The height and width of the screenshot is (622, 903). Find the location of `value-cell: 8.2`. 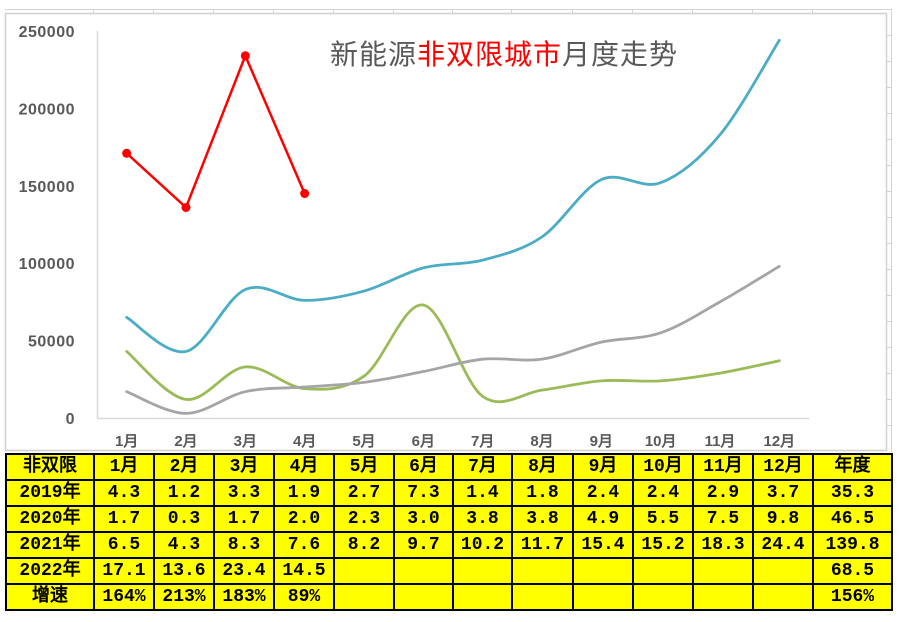

value-cell: 8.2 is located at coordinates (364, 545).